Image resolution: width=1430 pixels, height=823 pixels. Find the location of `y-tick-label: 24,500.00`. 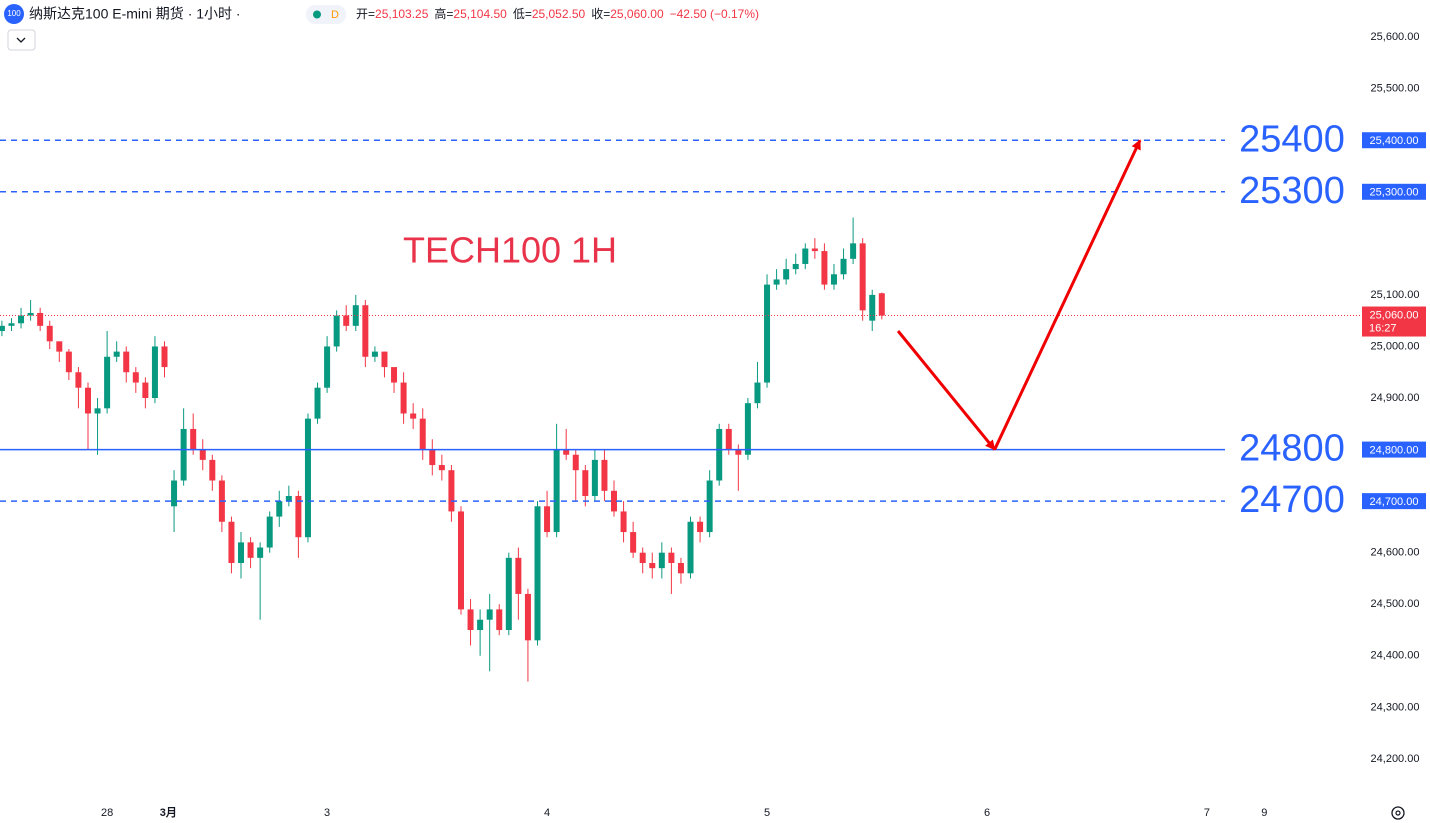

y-tick-label: 24,500.00 is located at coordinates (1395, 604).